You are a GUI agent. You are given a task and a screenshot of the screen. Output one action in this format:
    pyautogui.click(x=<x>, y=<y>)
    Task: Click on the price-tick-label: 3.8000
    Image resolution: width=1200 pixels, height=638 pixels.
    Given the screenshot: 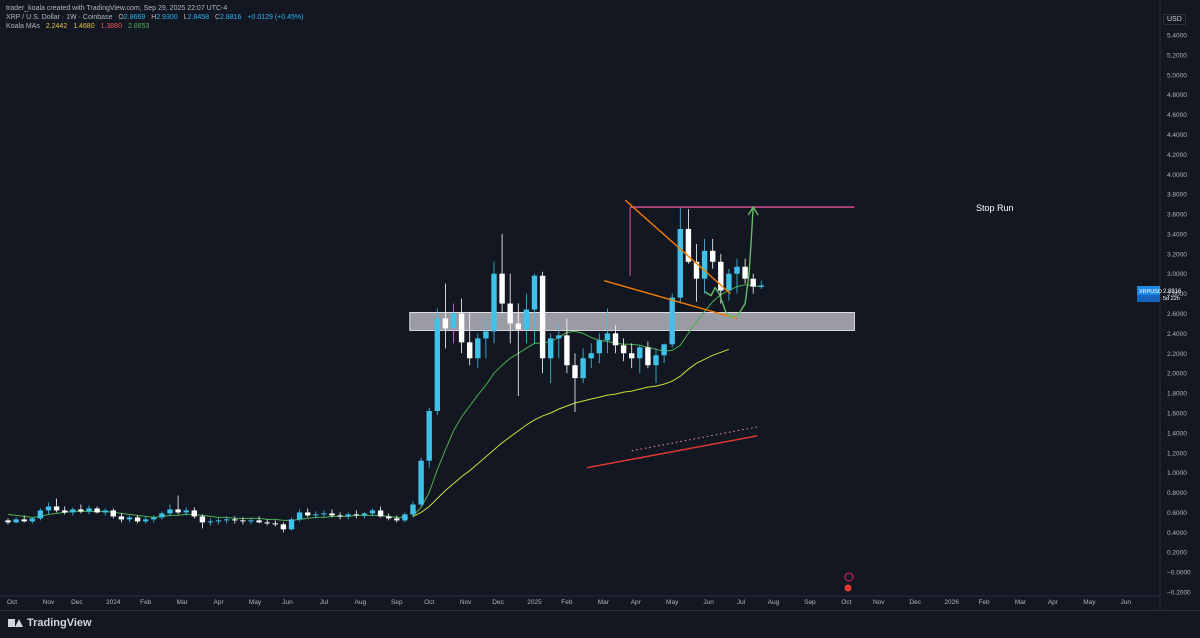 What is the action you would take?
    pyautogui.click(x=1177, y=195)
    